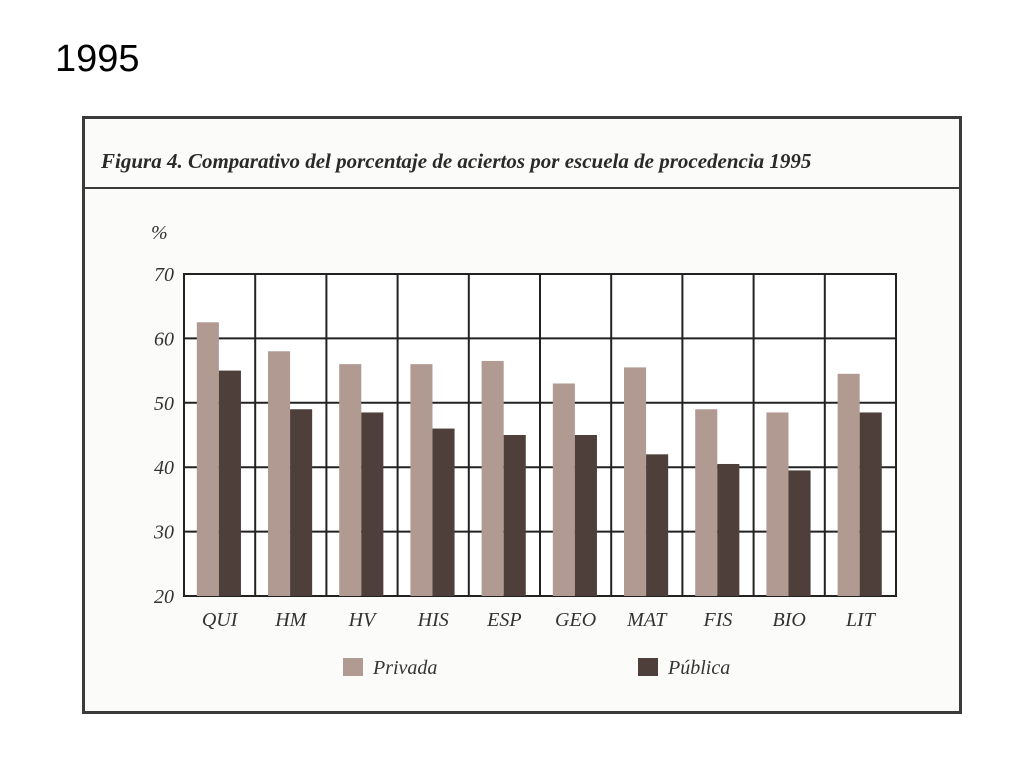 This screenshot has width=1024, height=768. Describe the element at coordinates (433, 620) in the screenshot. I see `x-tick-label: HIS` at that location.